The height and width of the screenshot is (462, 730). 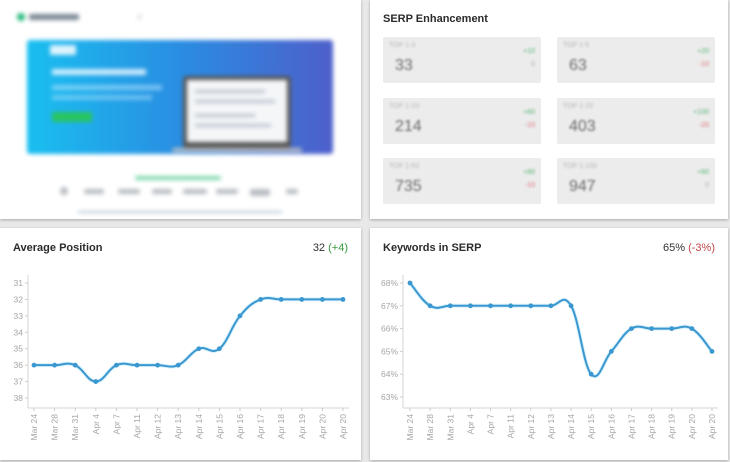 I want to click on current-value: 65%, so click(x=674, y=248).